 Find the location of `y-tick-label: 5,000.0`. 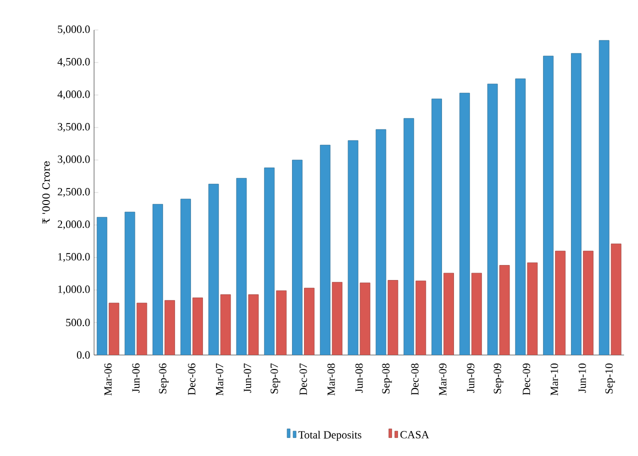

y-tick-label: 5,000.0 is located at coordinates (74, 30).